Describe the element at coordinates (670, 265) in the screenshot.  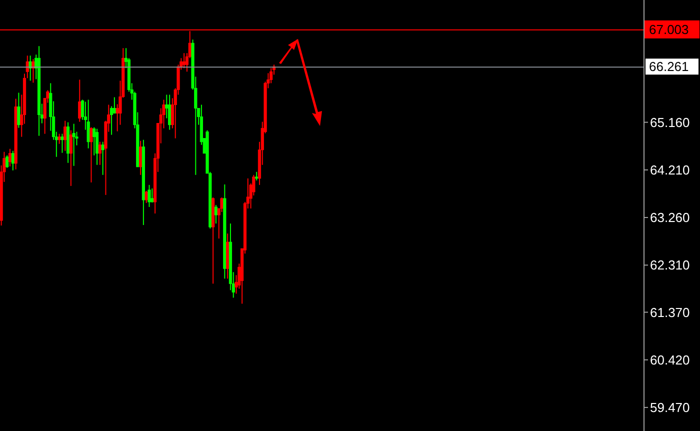
I see `y-tick-label: 62.310` at that location.